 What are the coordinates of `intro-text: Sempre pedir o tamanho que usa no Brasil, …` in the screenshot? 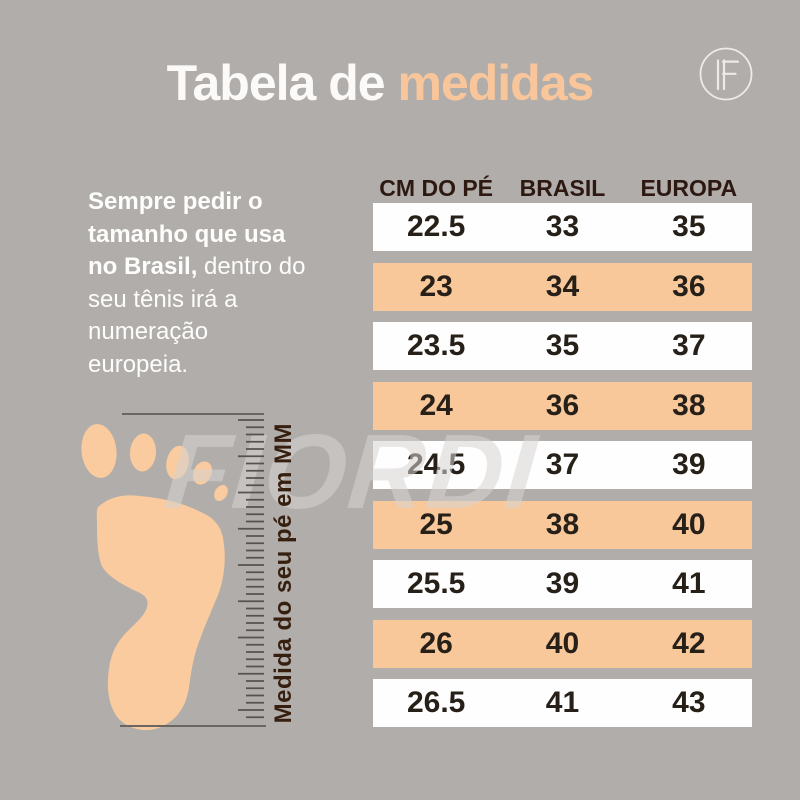 It's located at (238, 283).